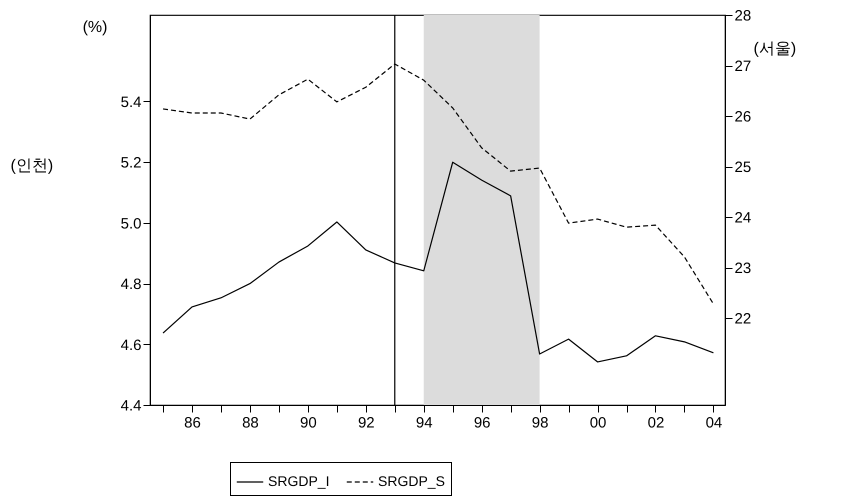 This screenshot has height=497, width=862. What do you see at coordinates (743, 218) in the screenshot?
I see `y2-tick-label: 24` at bounding box center [743, 218].